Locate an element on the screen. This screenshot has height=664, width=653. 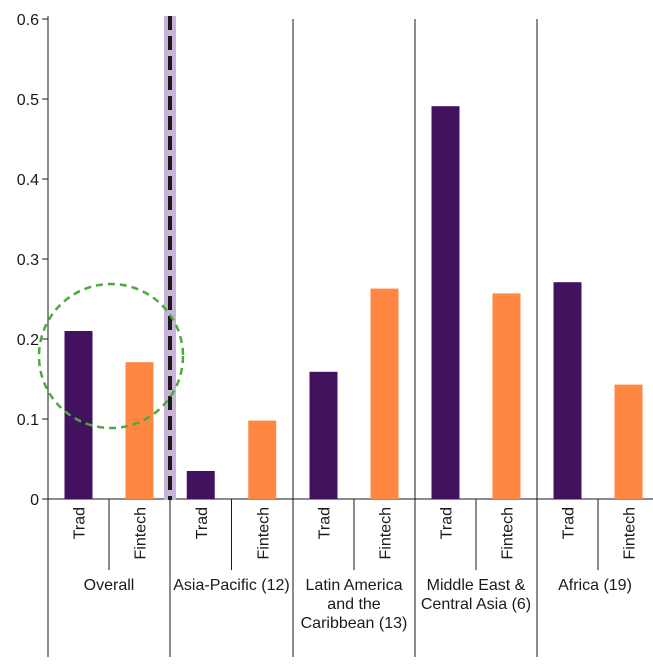
y-tick-label: 0.2 is located at coordinates (28, 340).